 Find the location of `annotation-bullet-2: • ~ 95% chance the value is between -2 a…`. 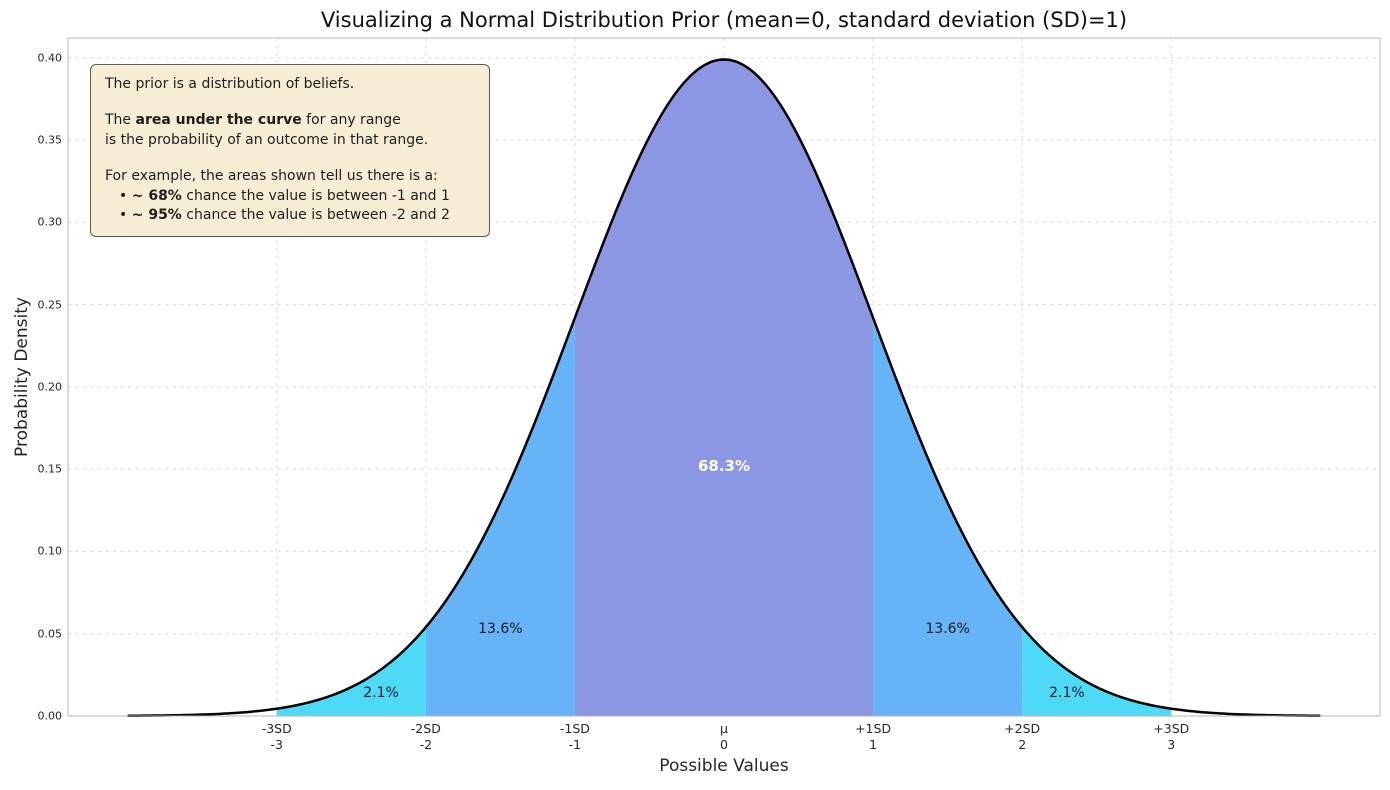

annotation-bullet-2: • ~ 95% chance the value is between -2 a… is located at coordinates (290, 216).